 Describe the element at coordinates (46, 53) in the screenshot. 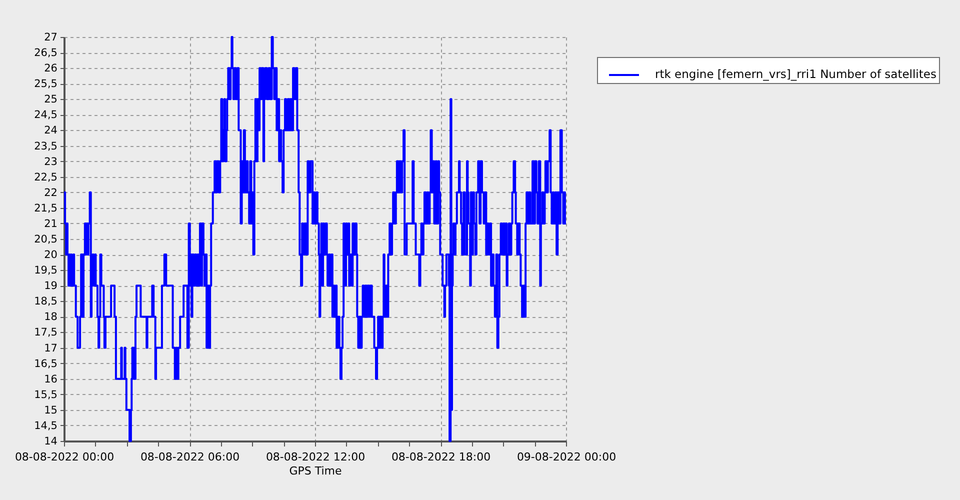

I see `y-tick-label: 26,5` at that location.